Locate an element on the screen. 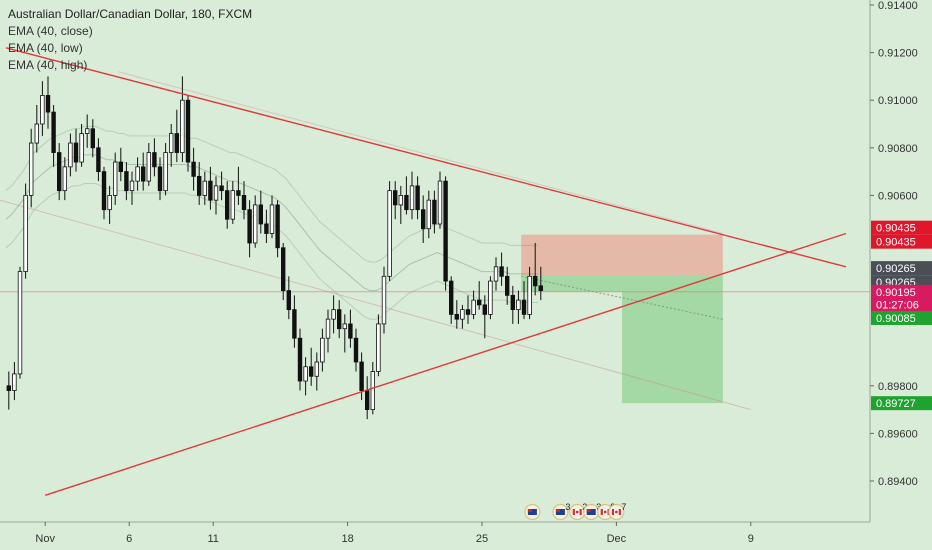 The width and height of the screenshot is (932, 550). price-tag: 01:27:06 is located at coordinates (901, 304).